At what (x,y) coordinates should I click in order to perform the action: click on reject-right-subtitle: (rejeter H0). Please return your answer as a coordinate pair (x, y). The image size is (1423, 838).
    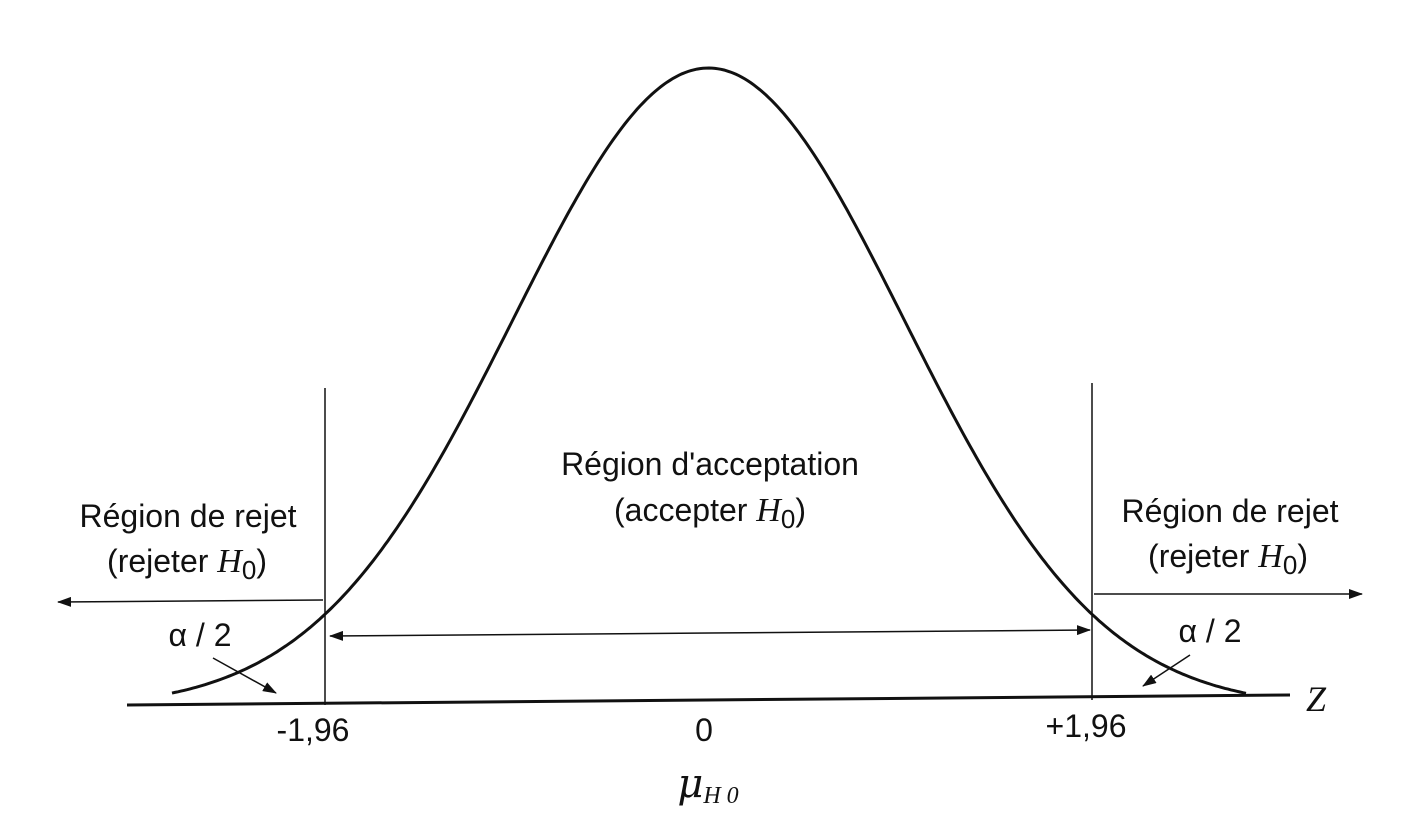
    Looking at the image, I should click on (1228, 559).